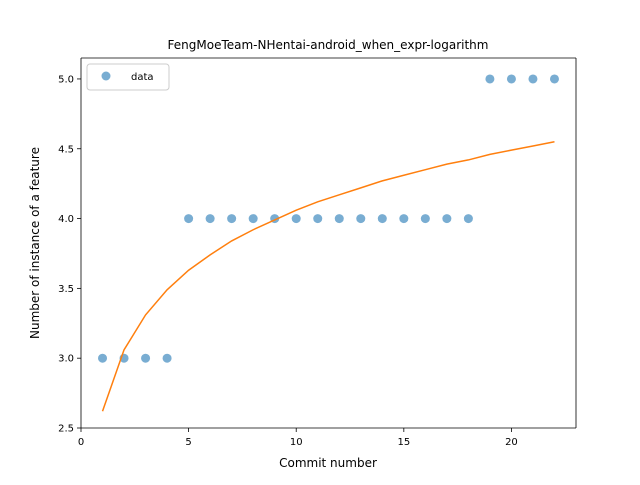 Image resolution: width=640 pixels, height=485 pixels. Describe the element at coordinates (81, 442) in the screenshot. I see `x-tick-label: 0` at that location.